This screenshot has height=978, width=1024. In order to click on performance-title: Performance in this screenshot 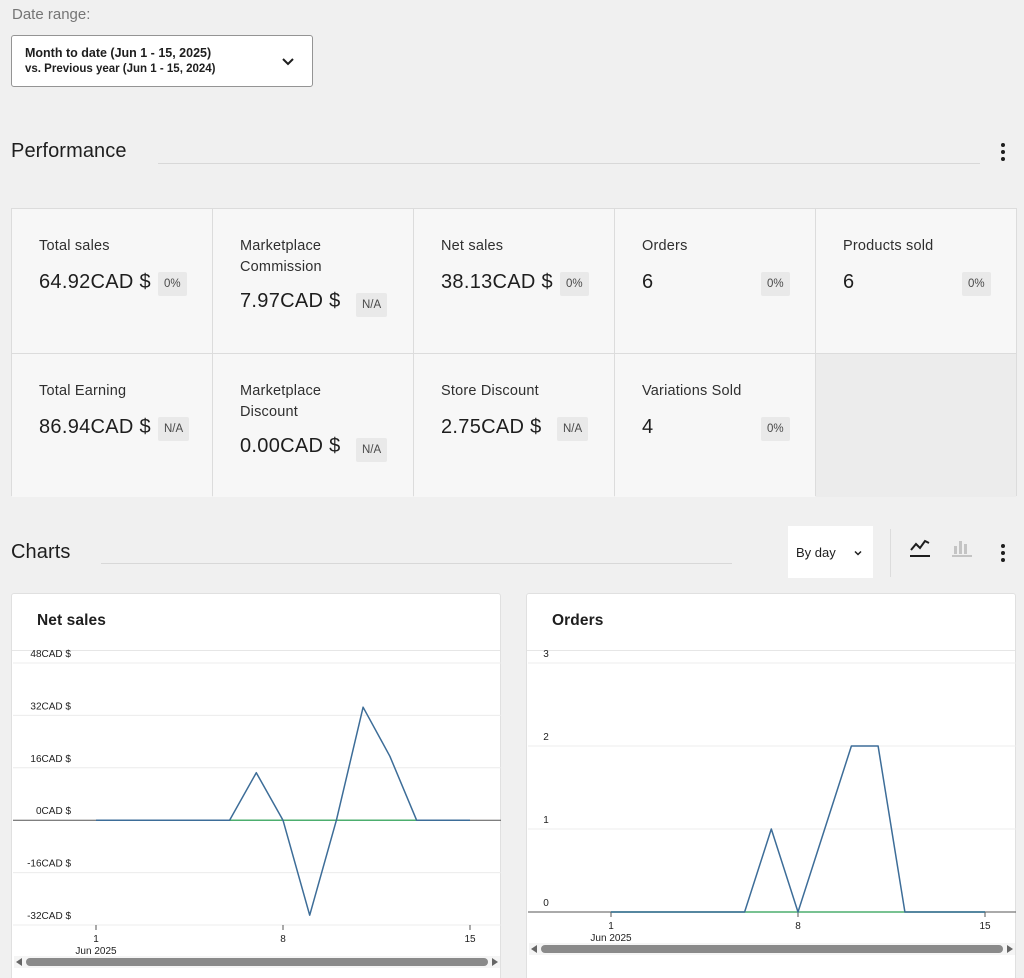, I will do `click(69, 151)`.